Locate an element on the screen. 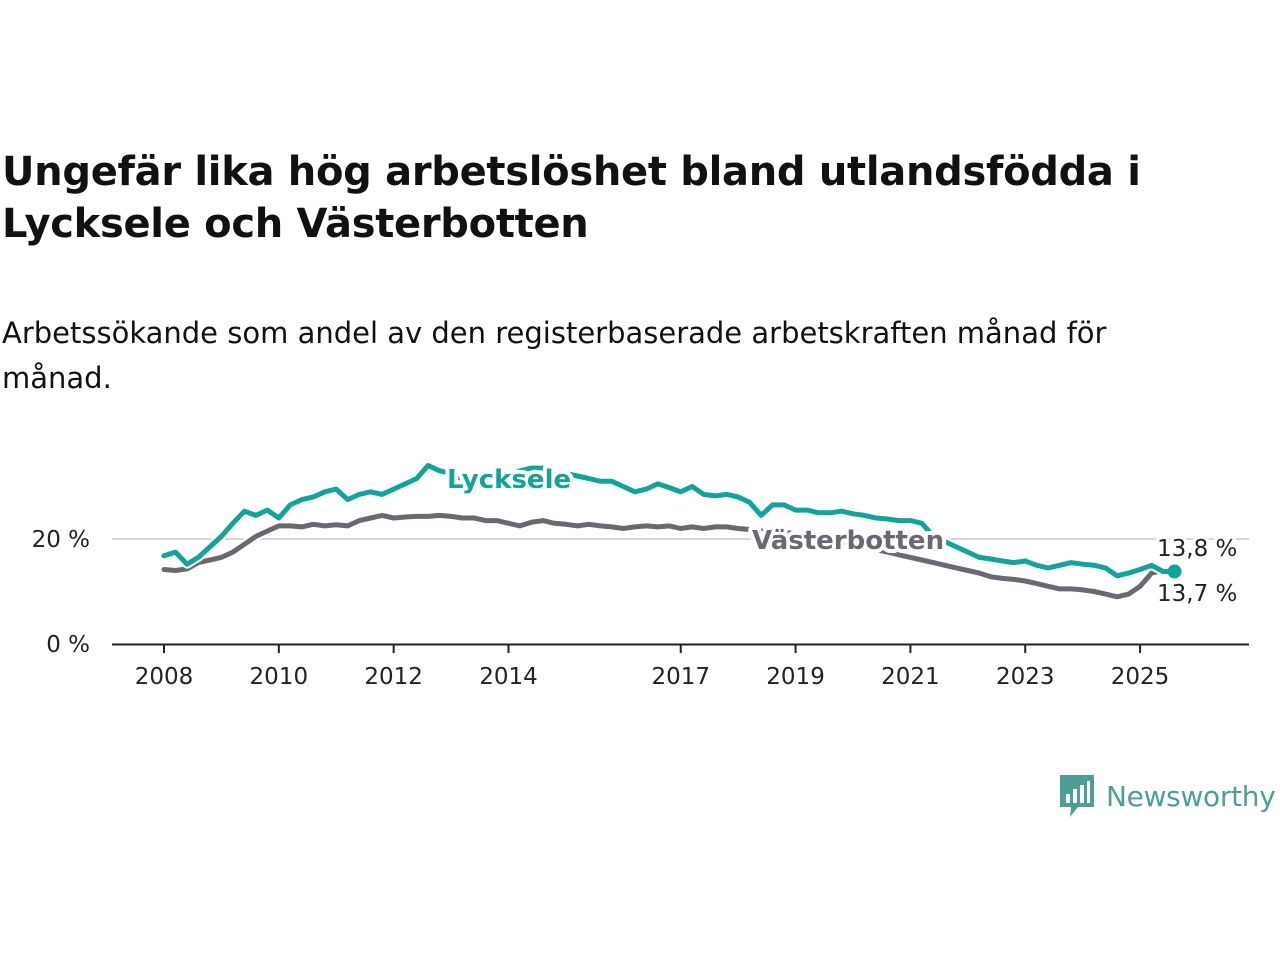  series-lines is located at coordinates (671, 531).